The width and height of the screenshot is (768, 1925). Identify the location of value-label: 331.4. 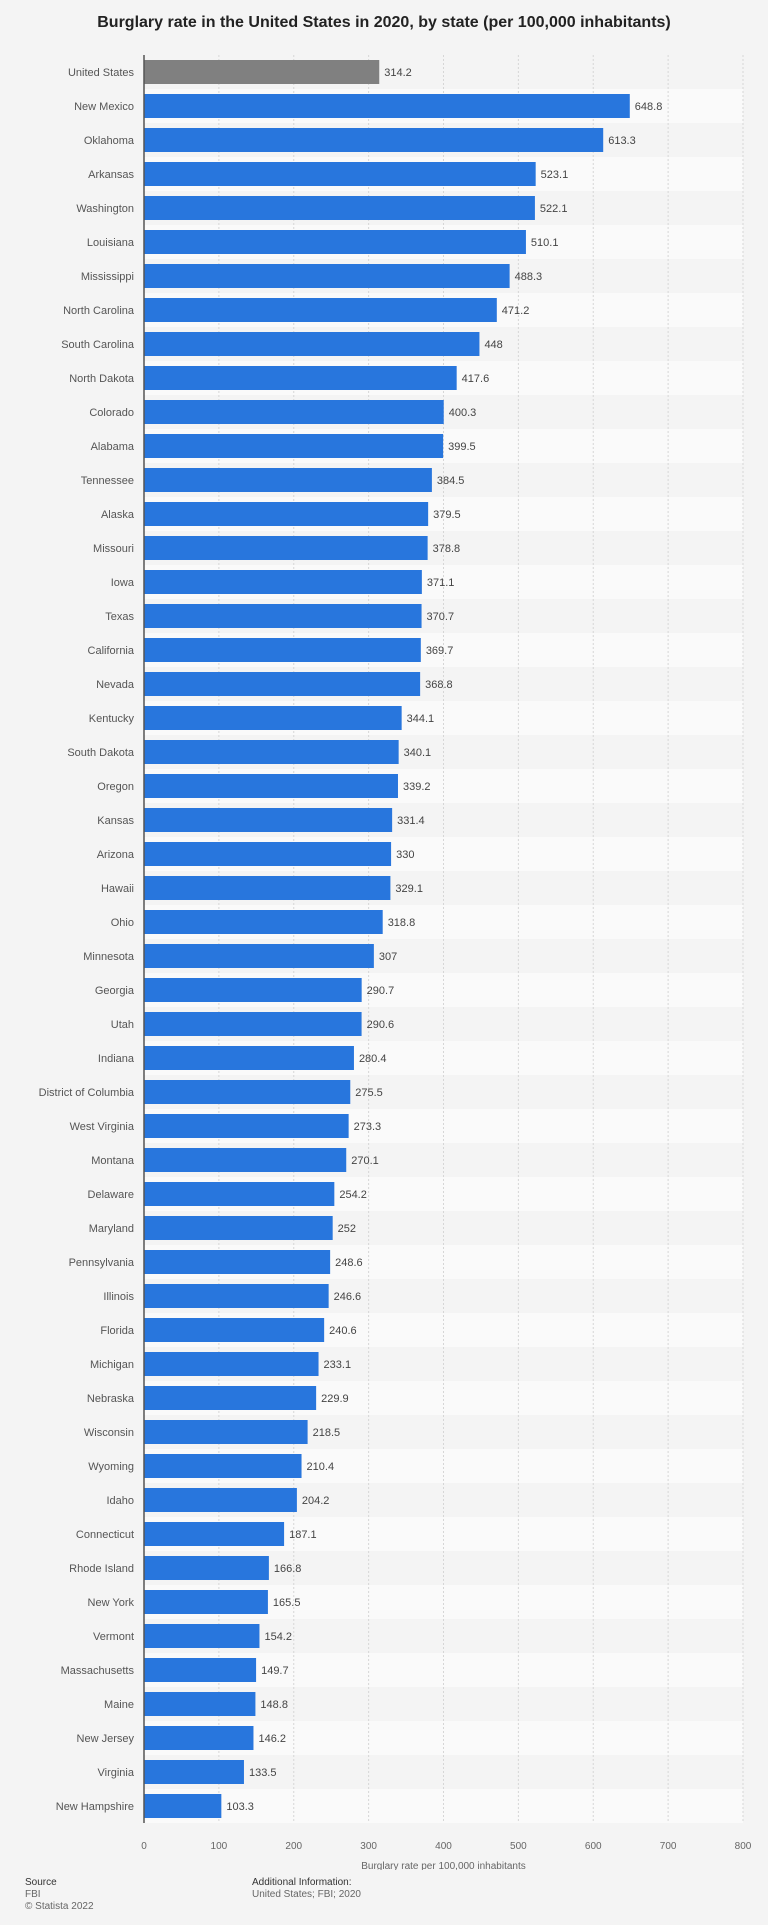
(411, 821).